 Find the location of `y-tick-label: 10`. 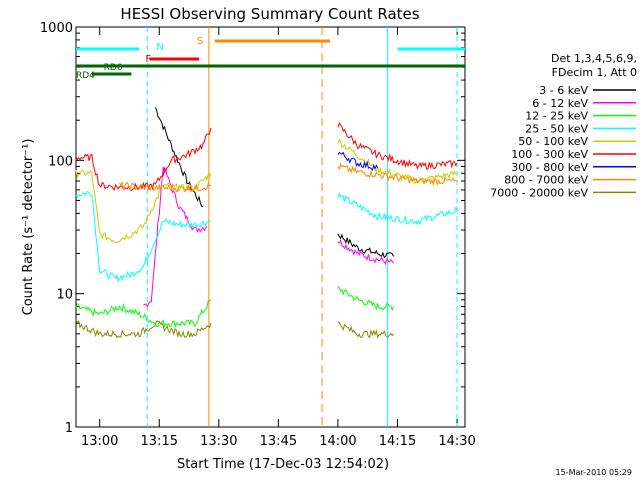

y-tick-label: 10 is located at coordinates (64, 295).